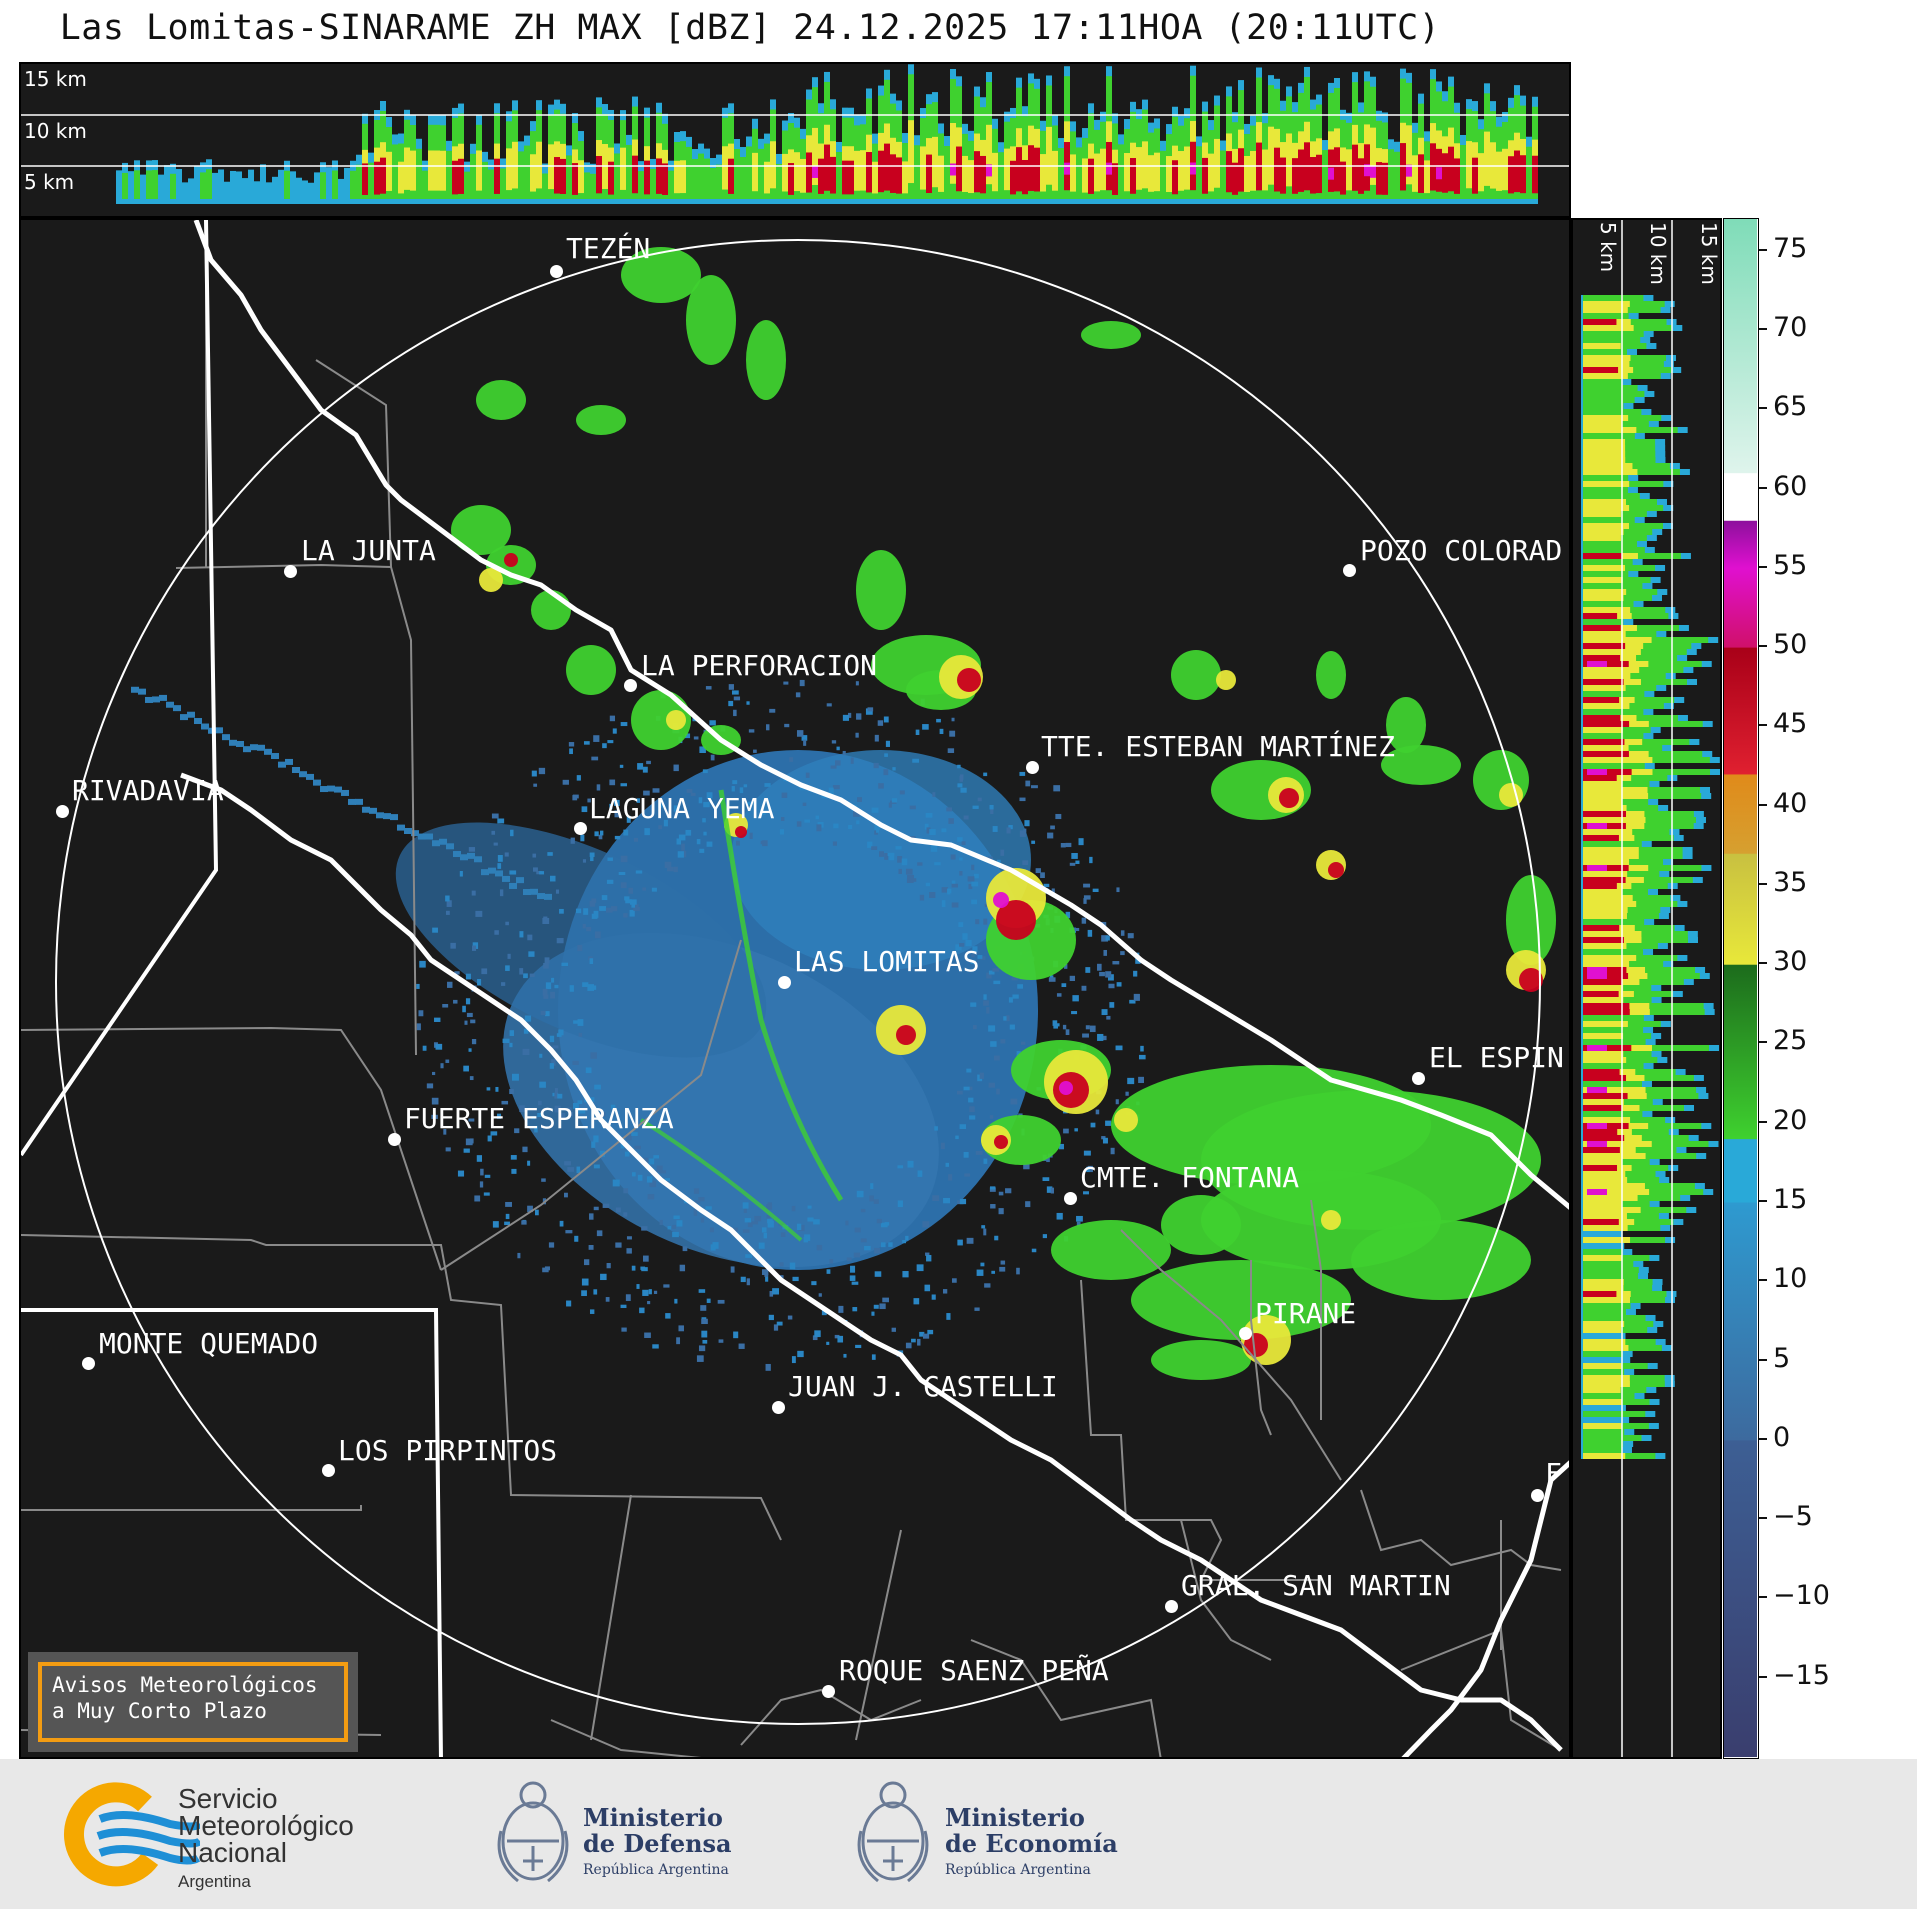  What do you see at coordinates (1537, 1495) in the screenshot?
I see `city-dot-formosa` at bounding box center [1537, 1495].